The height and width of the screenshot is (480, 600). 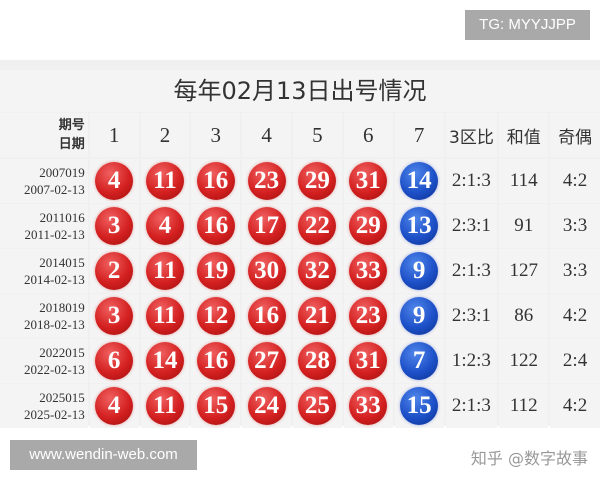 I want to click on odd-even-cell: 3:3, so click(x=575, y=226).